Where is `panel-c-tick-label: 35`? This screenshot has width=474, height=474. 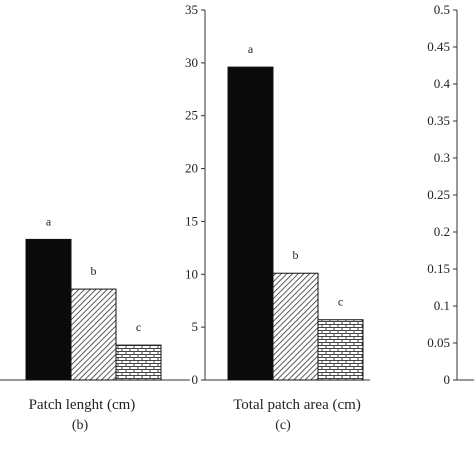 panel-c-tick-label: 35 is located at coordinates (191, 9).